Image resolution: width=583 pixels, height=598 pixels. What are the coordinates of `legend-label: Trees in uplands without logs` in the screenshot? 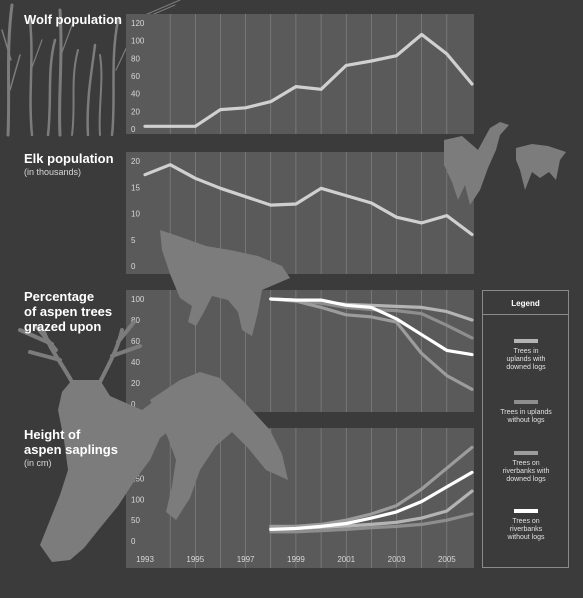 It's located at (526, 416).